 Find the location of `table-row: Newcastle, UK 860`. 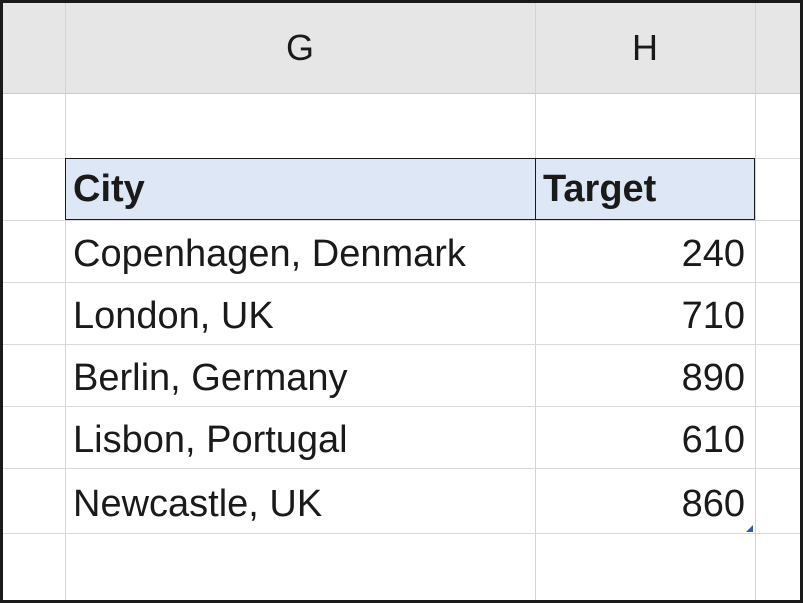

table-row: Newcastle, UK 860 is located at coordinates (410, 504).